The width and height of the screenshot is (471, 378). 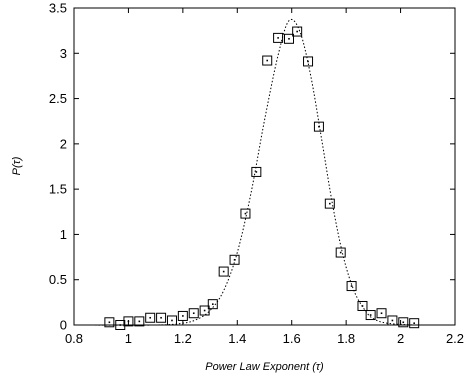 I want to click on y-tick-label: 1, so click(x=63, y=234).